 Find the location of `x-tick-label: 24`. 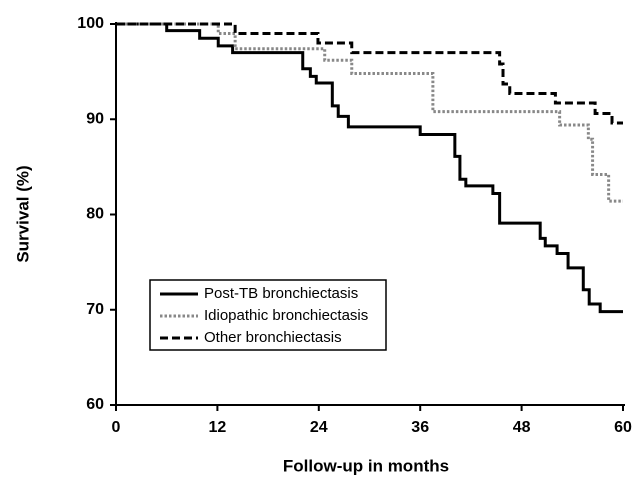

x-tick-label: 24 is located at coordinates (319, 427).